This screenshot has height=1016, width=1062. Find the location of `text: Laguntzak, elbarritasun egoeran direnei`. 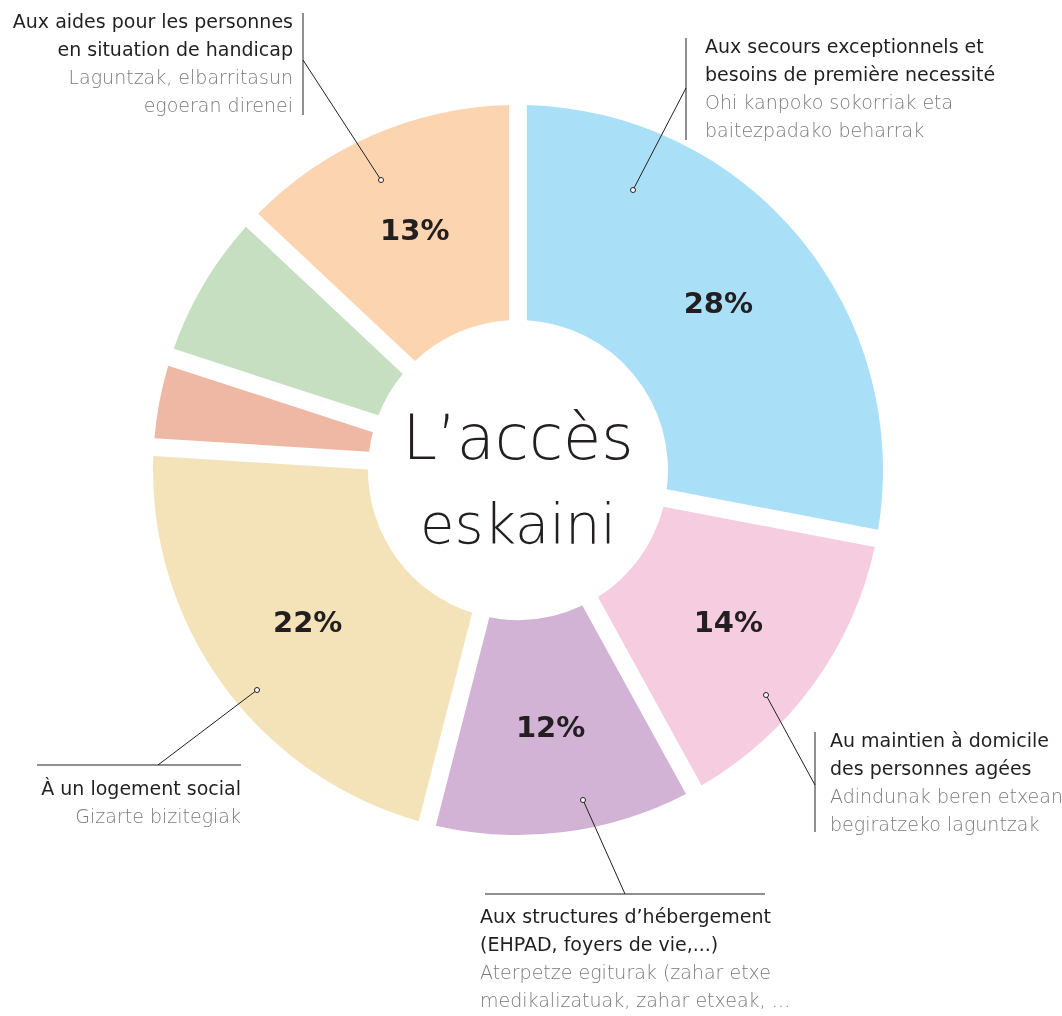

text: Laguntzak, elbarritasun egoeran direnei is located at coordinates (180, 91).